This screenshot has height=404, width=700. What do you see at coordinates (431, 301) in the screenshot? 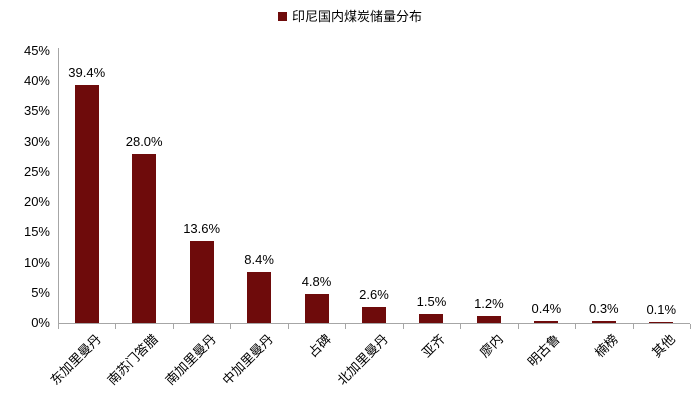
I see `bar-value-label: 1.5%` at bounding box center [431, 301].